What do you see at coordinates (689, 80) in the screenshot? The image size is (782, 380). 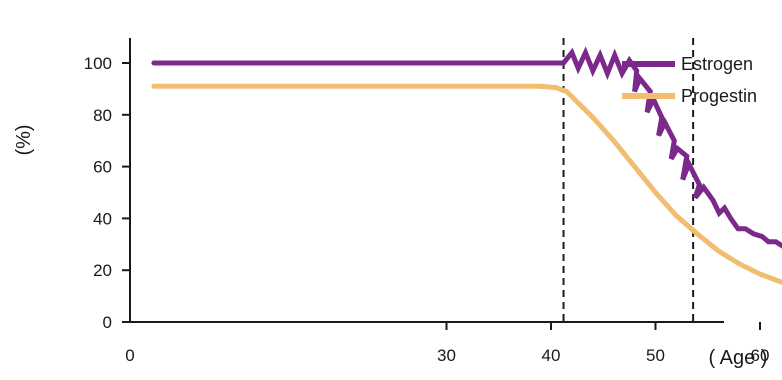 I see `legend: Estrogen Progestin` at bounding box center [689, 80].